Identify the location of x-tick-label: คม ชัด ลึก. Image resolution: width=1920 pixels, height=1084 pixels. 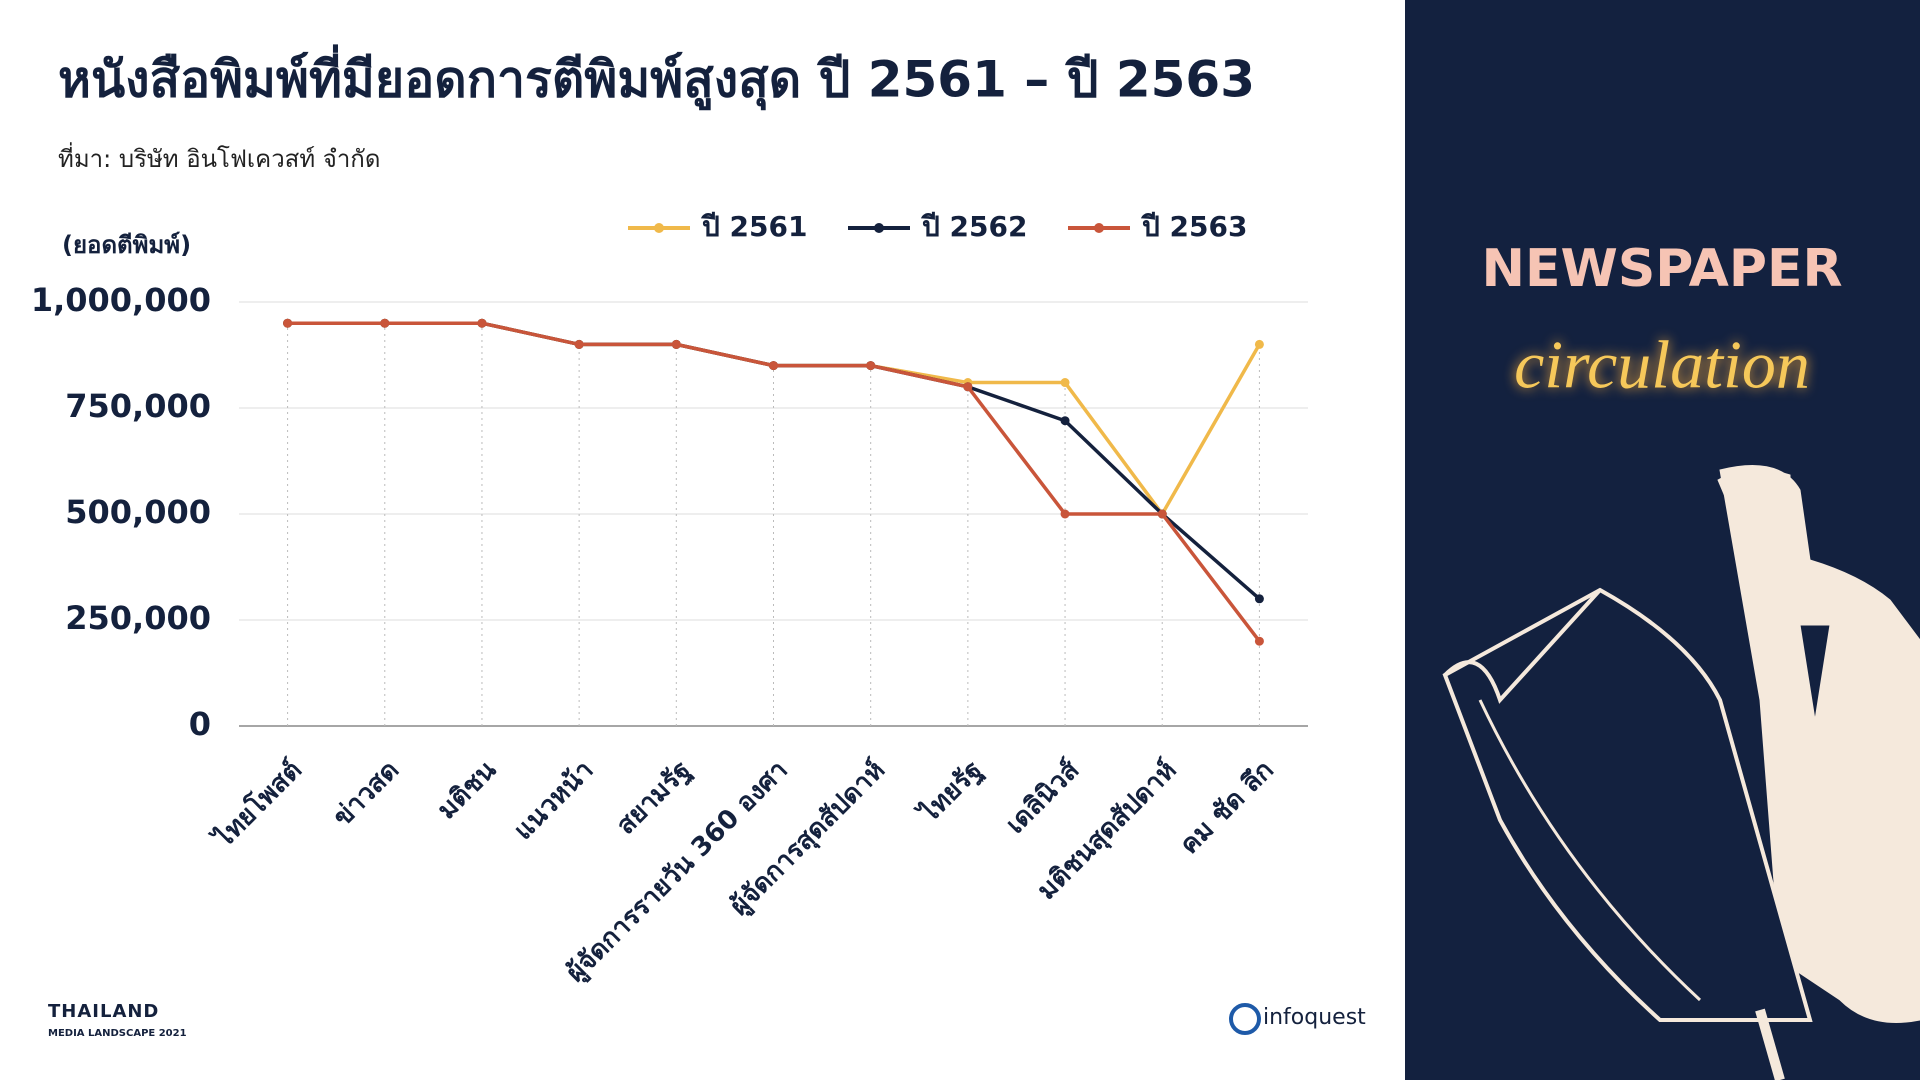
(1226, 807).